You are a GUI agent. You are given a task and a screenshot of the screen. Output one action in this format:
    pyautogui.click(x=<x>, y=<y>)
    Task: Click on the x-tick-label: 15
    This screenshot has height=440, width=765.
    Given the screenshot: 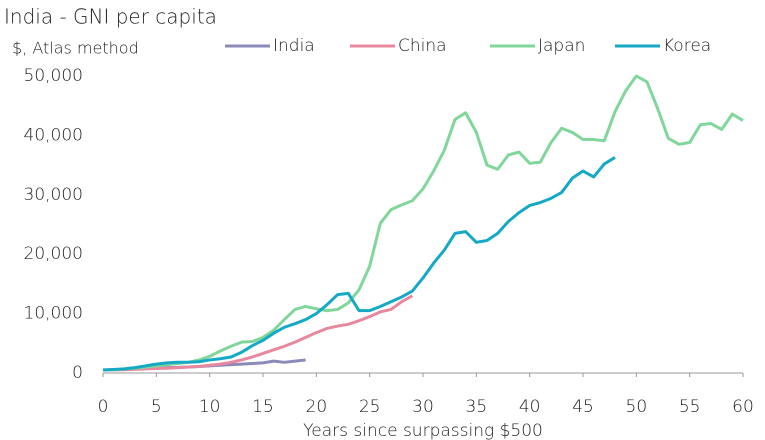 What is the action you would take?
    pyautogui.click(x=263, y=407)
    